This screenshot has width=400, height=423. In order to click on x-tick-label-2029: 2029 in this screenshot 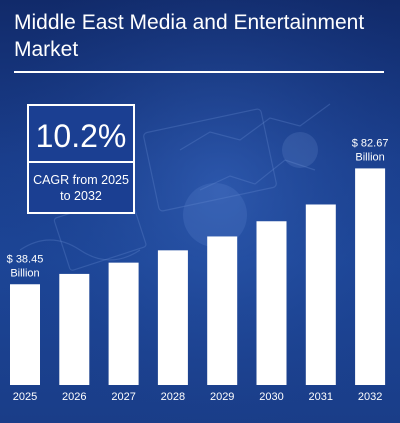, I will do `click(222, 397)`.